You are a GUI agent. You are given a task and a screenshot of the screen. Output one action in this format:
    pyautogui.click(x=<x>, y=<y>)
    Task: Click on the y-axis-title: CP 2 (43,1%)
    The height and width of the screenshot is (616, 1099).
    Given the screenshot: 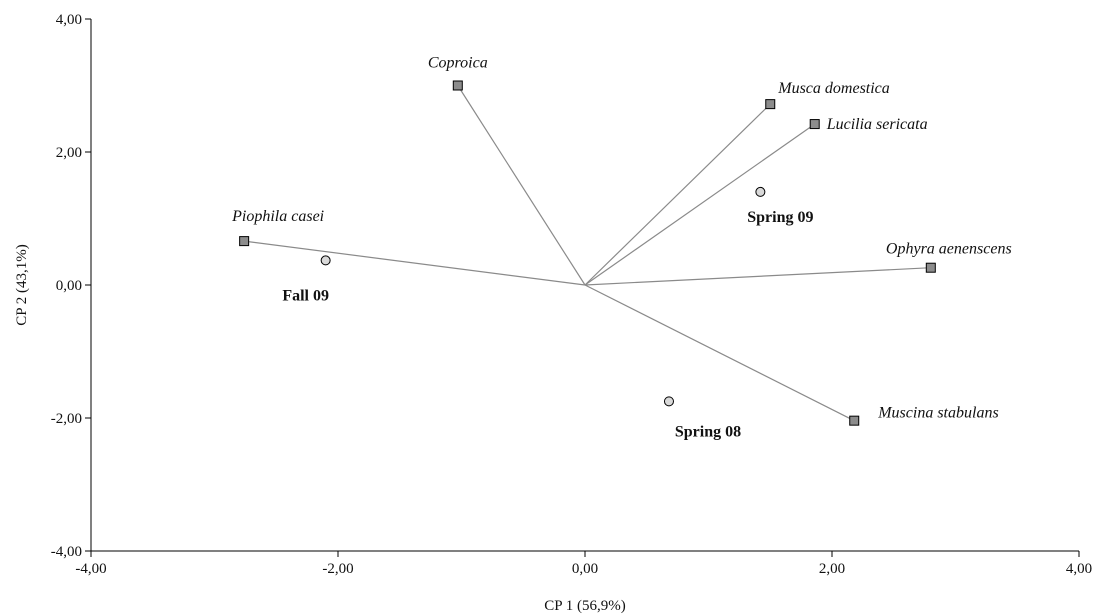 What is the action you would take?
    pyautogui.click(x=22, y=285)
    